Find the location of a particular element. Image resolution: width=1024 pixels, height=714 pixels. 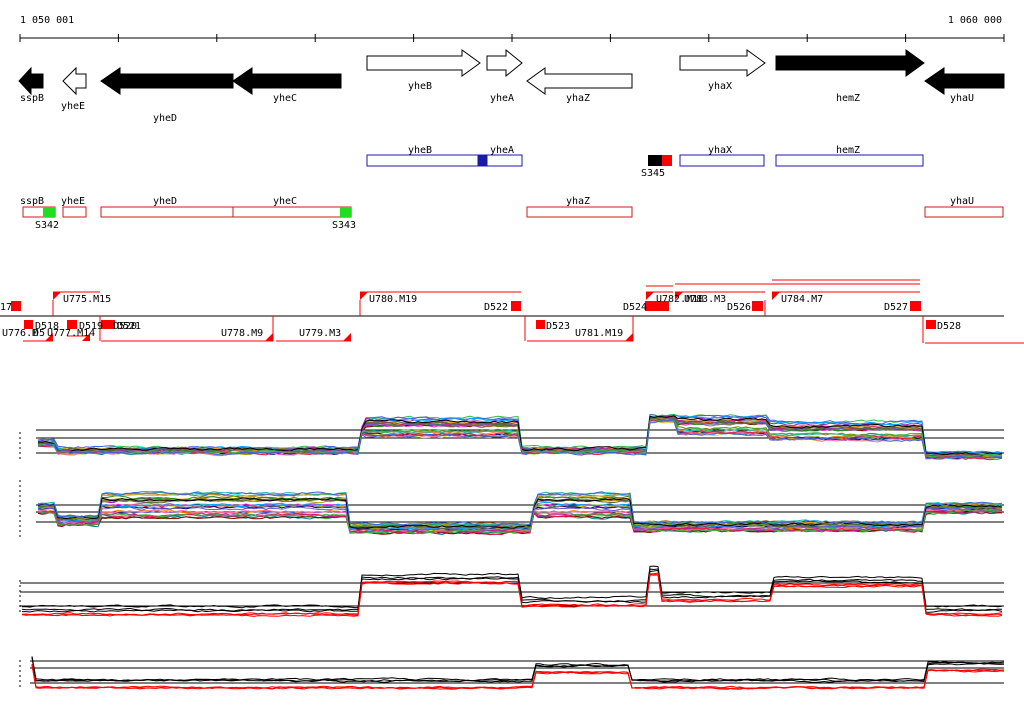

operon-label-yheC: yheC is located at coordinates (285, 201).